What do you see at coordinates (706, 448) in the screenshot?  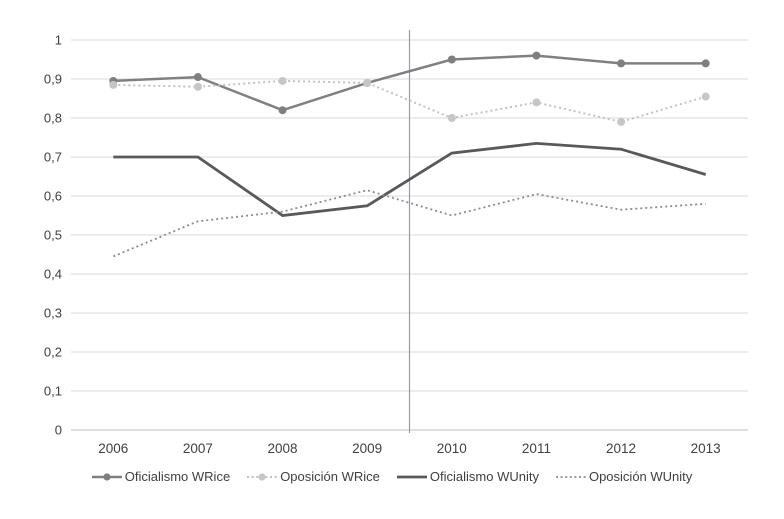 I see `x-tick-label: 2013` at bounding box center [706, 448].